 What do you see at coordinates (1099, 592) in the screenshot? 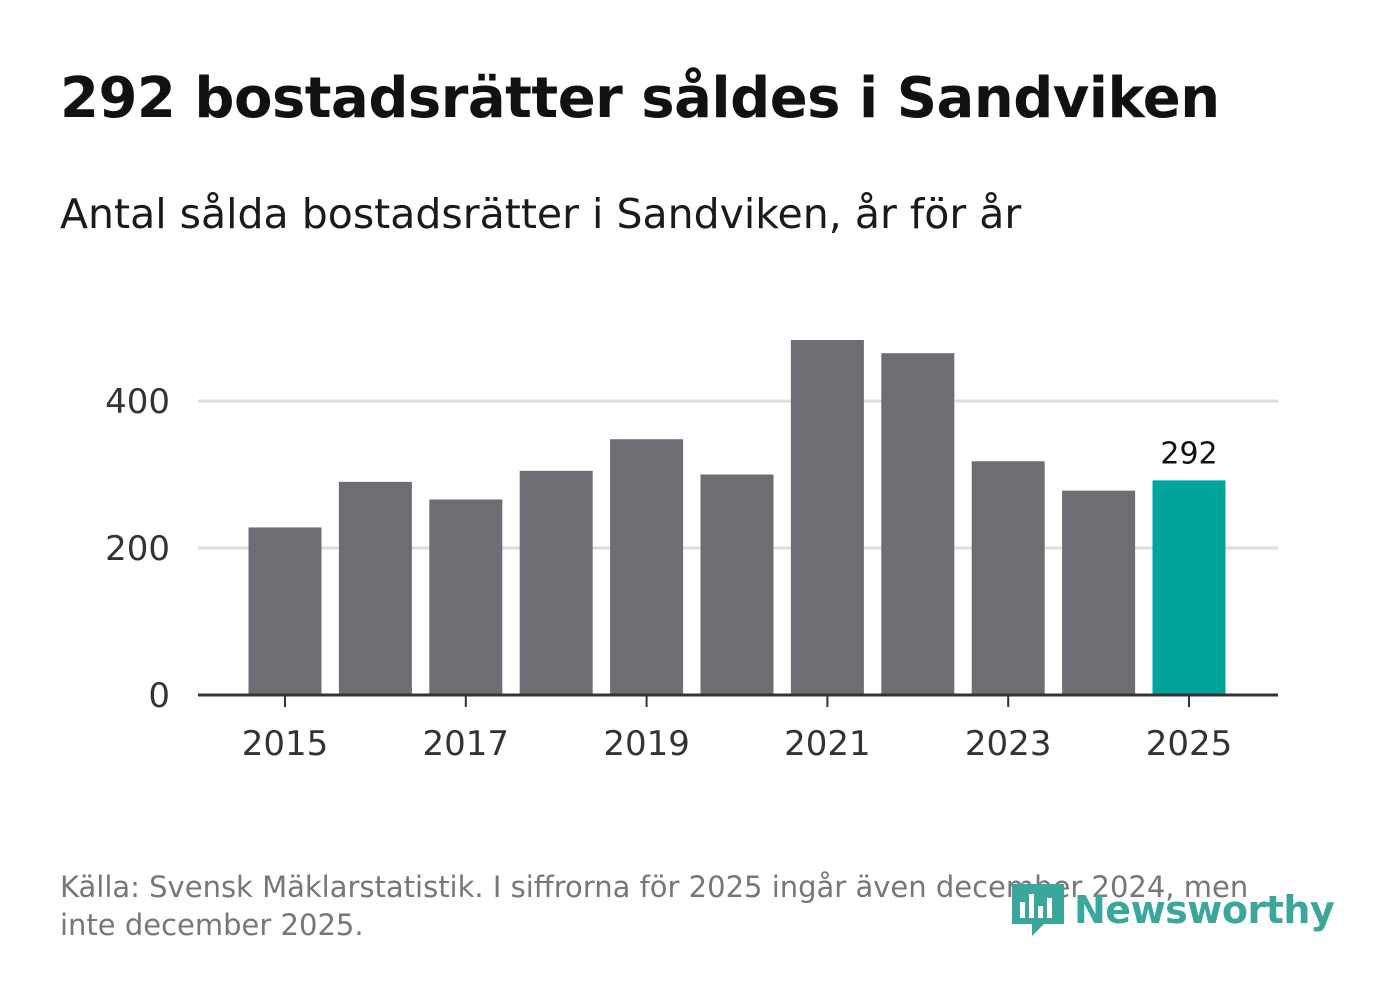
I see `bar-2024` at bounding box center [1099, 592].